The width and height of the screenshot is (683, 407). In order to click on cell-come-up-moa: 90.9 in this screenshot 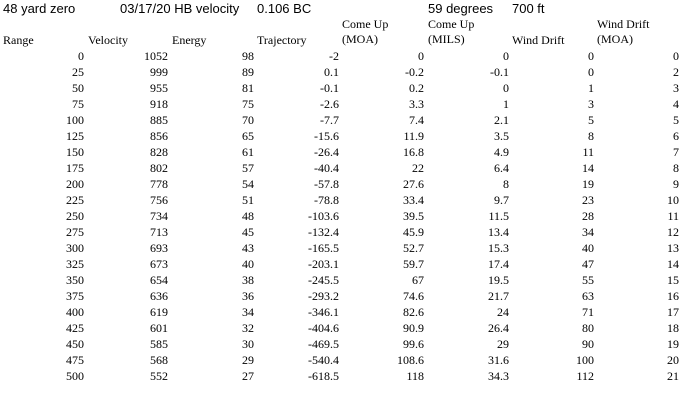, I will do `click(413, 328)`.